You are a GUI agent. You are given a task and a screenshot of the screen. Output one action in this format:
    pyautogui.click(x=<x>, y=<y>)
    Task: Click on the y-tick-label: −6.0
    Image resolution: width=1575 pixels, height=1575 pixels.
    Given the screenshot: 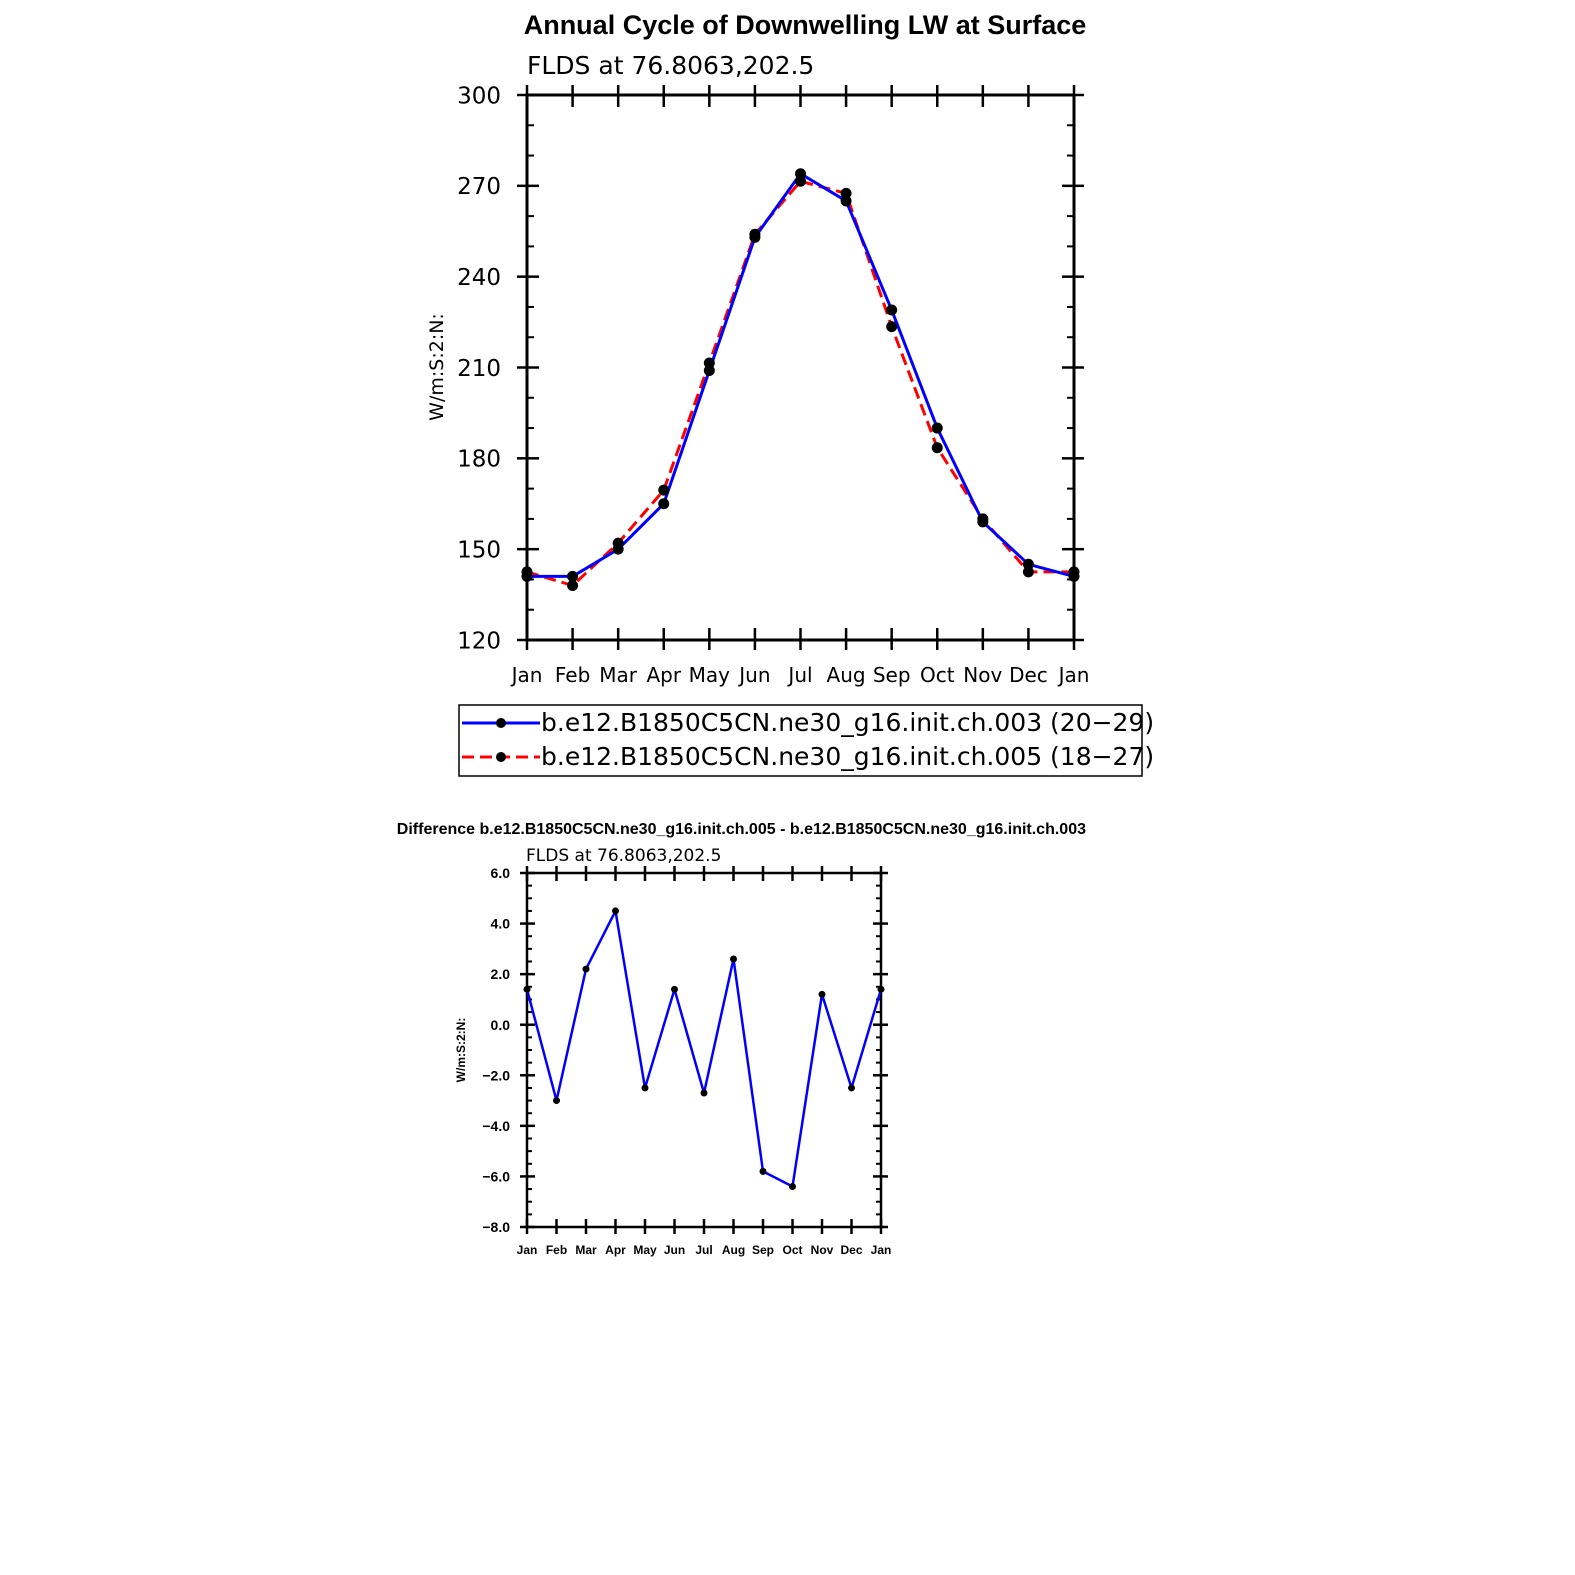 What is the action you would take?
    pyautogui.click(x=496, y=1176)
    